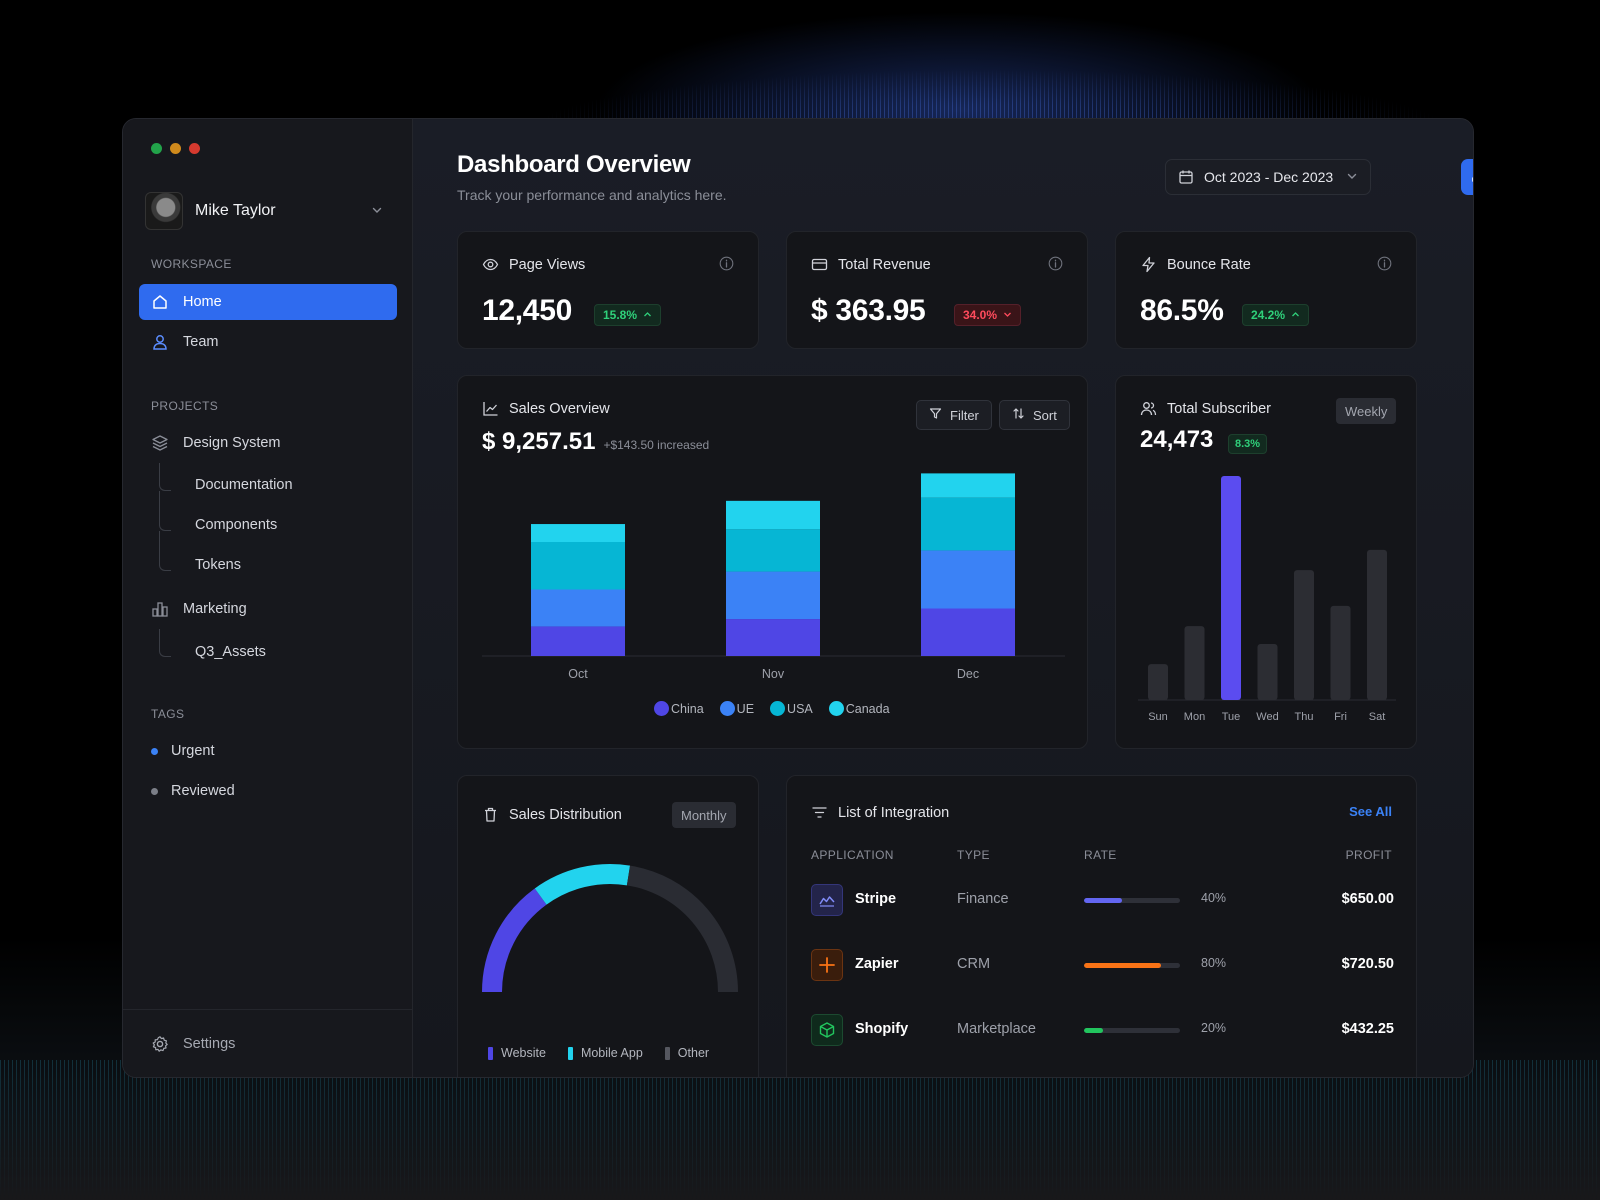  What do you see at coordinates (490, 264) in the screenshot?
I see `eye-icon` at bounding box center [490, 264].